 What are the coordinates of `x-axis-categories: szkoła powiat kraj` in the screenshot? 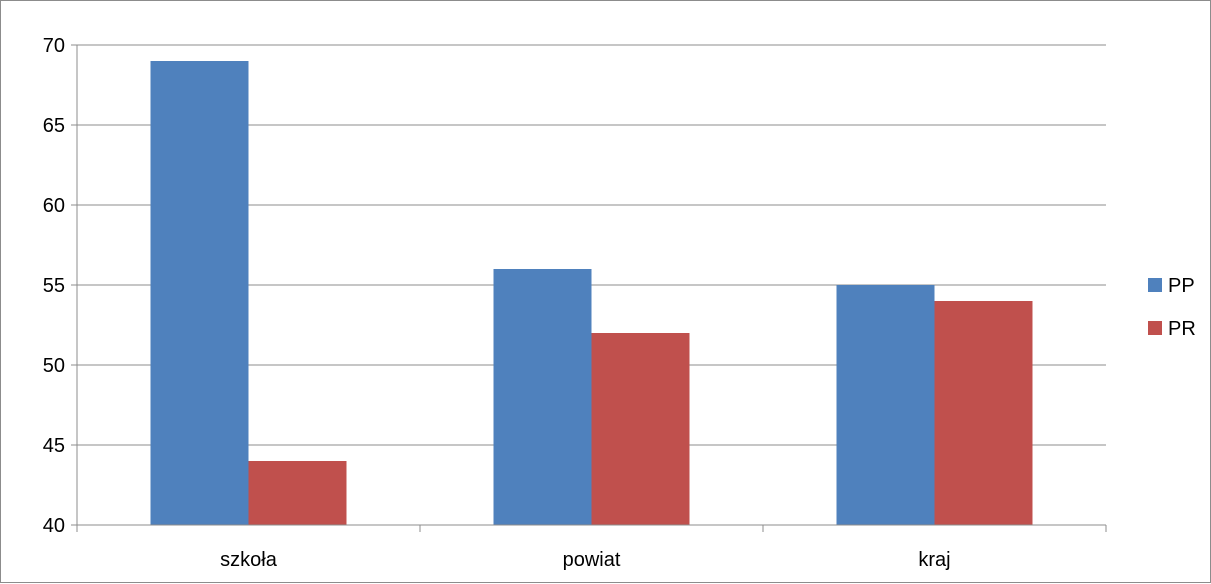 It's located at (585, 560).